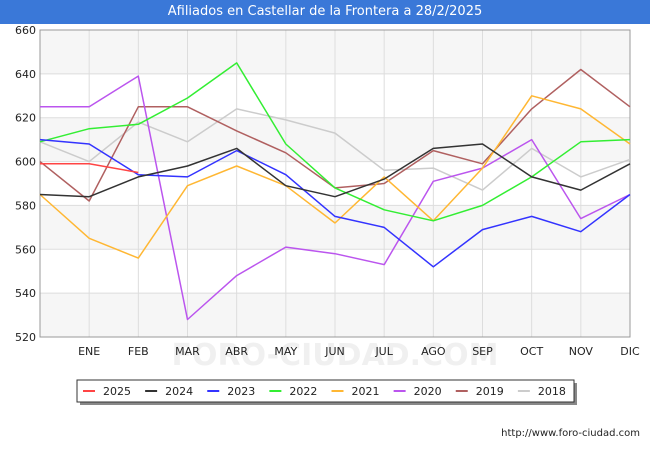 This screenshot has width=650, height=450. Describe the element at coordinates (552, 391) in the screenshot. I see `legend-label: 2018` at that location.